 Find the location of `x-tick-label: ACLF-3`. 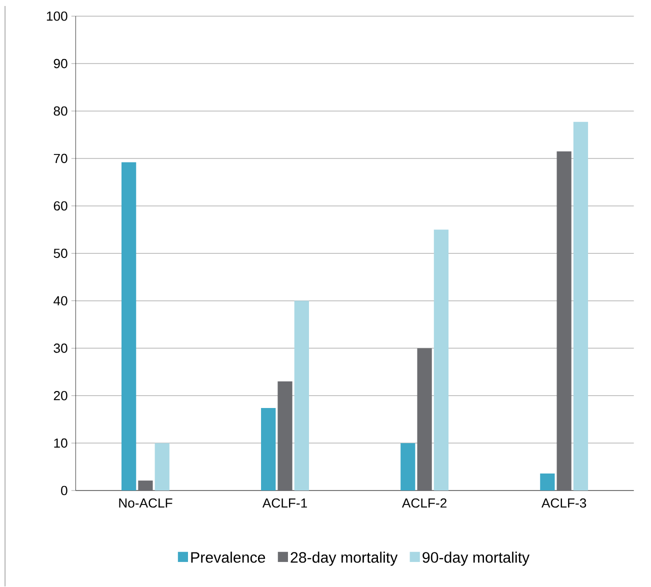

x-tick-label: ACLF-3 is located at coordinates (564, 503).